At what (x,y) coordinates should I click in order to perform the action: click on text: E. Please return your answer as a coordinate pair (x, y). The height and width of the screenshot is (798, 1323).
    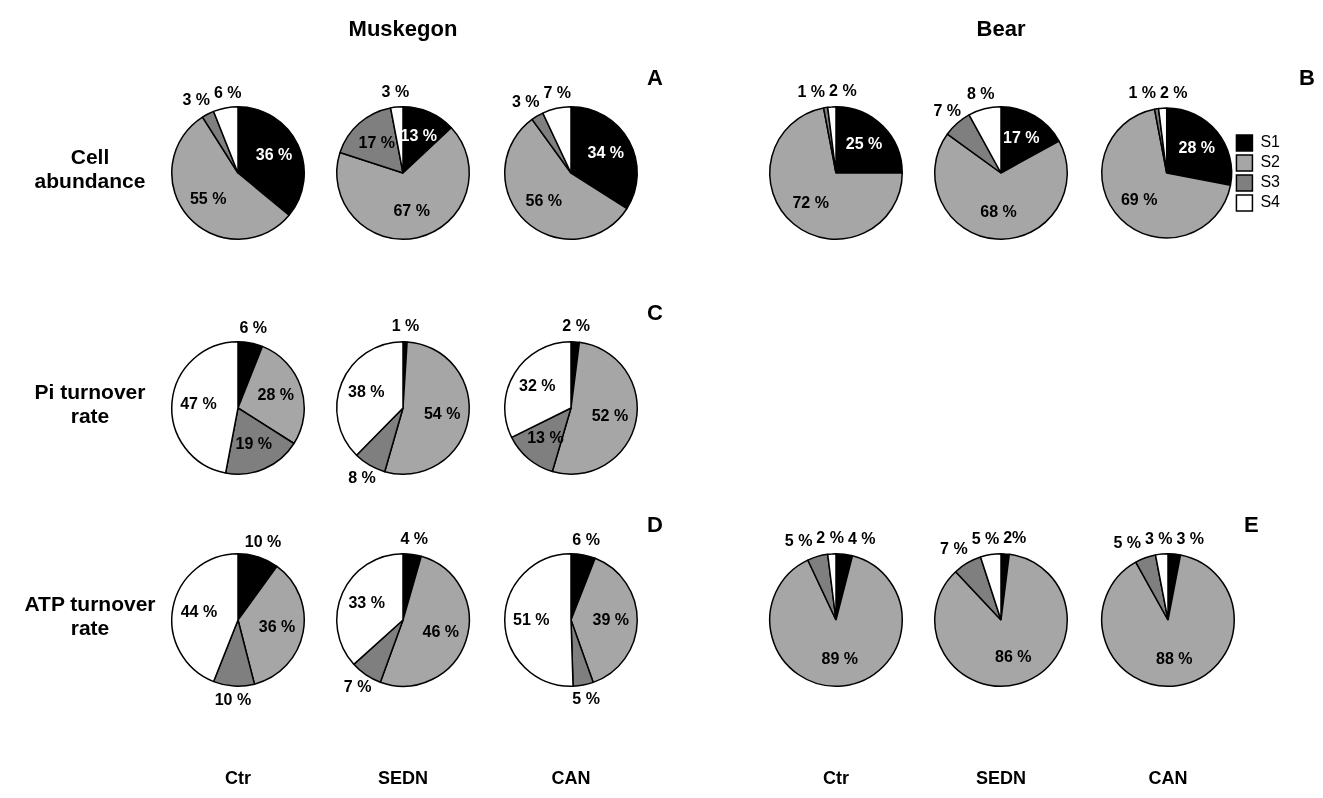
    Looking at the image, I should click on (1251, 525).